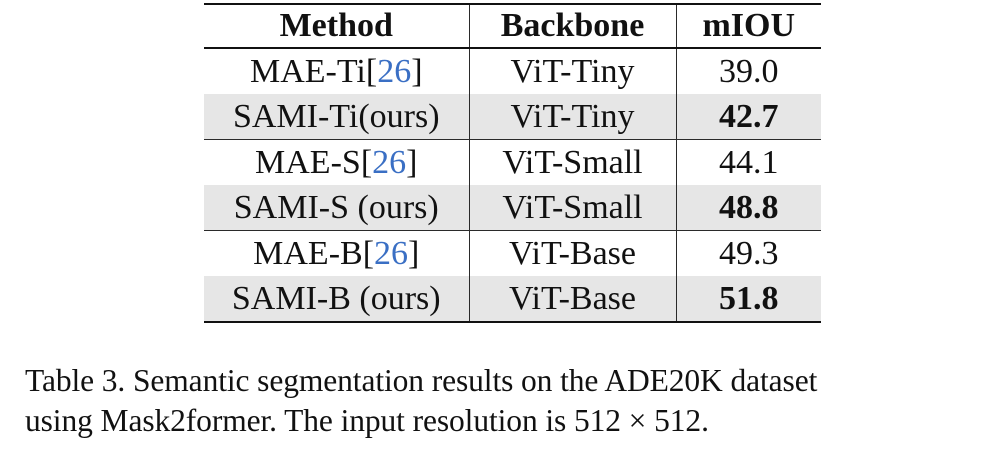 The image size is (1000, 451). Describe the element at coordinates (336, 117) in the screenshot. I see `method-cell: SAMI-Ti(ours)` at that location.